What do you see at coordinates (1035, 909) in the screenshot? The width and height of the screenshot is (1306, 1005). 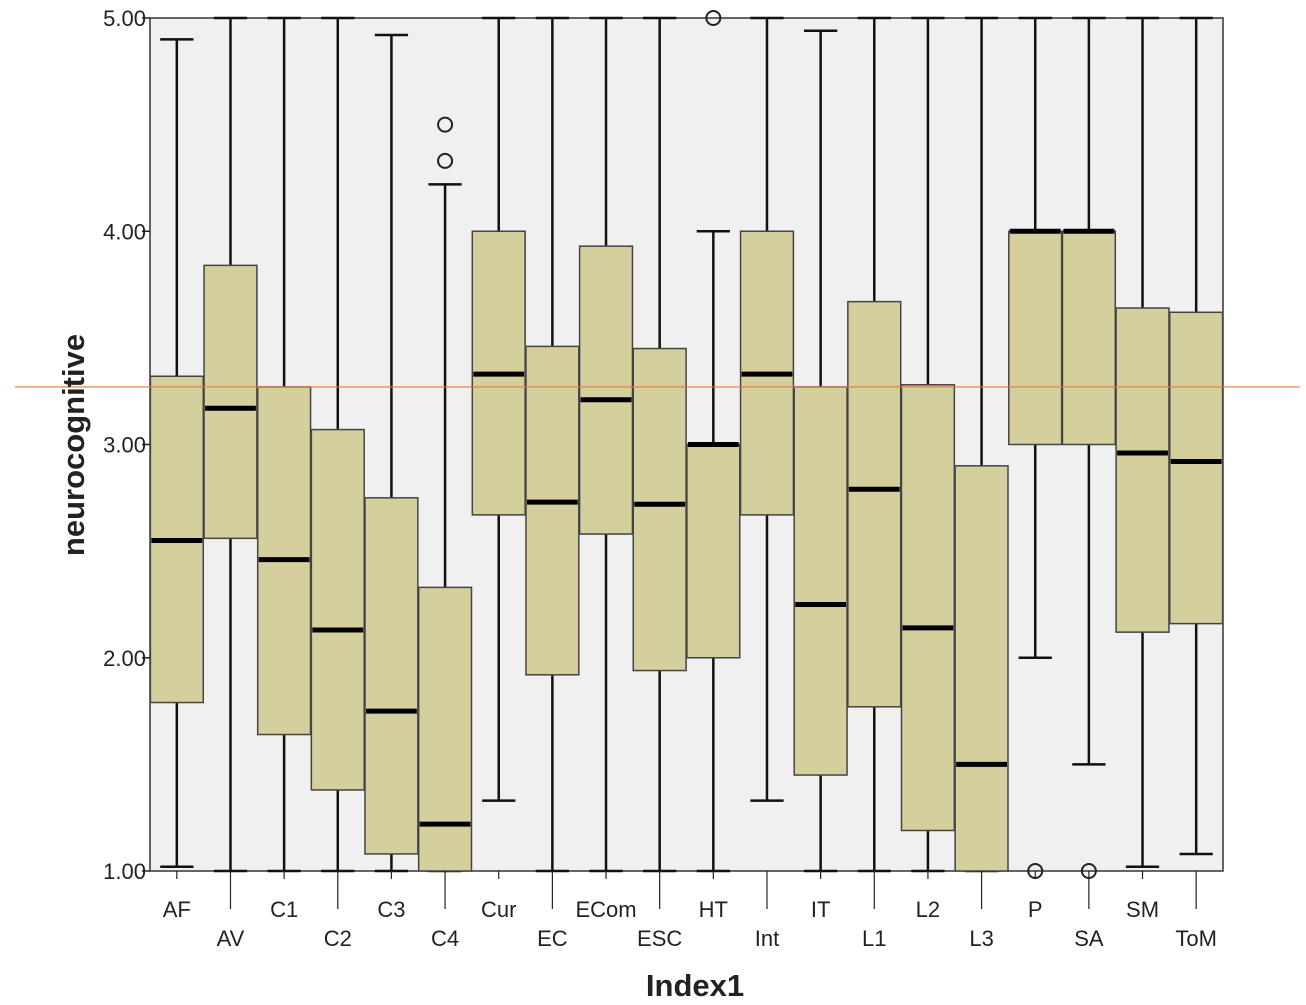 I see `x-tick-label-P: P` at bounding box center [1035, 909].